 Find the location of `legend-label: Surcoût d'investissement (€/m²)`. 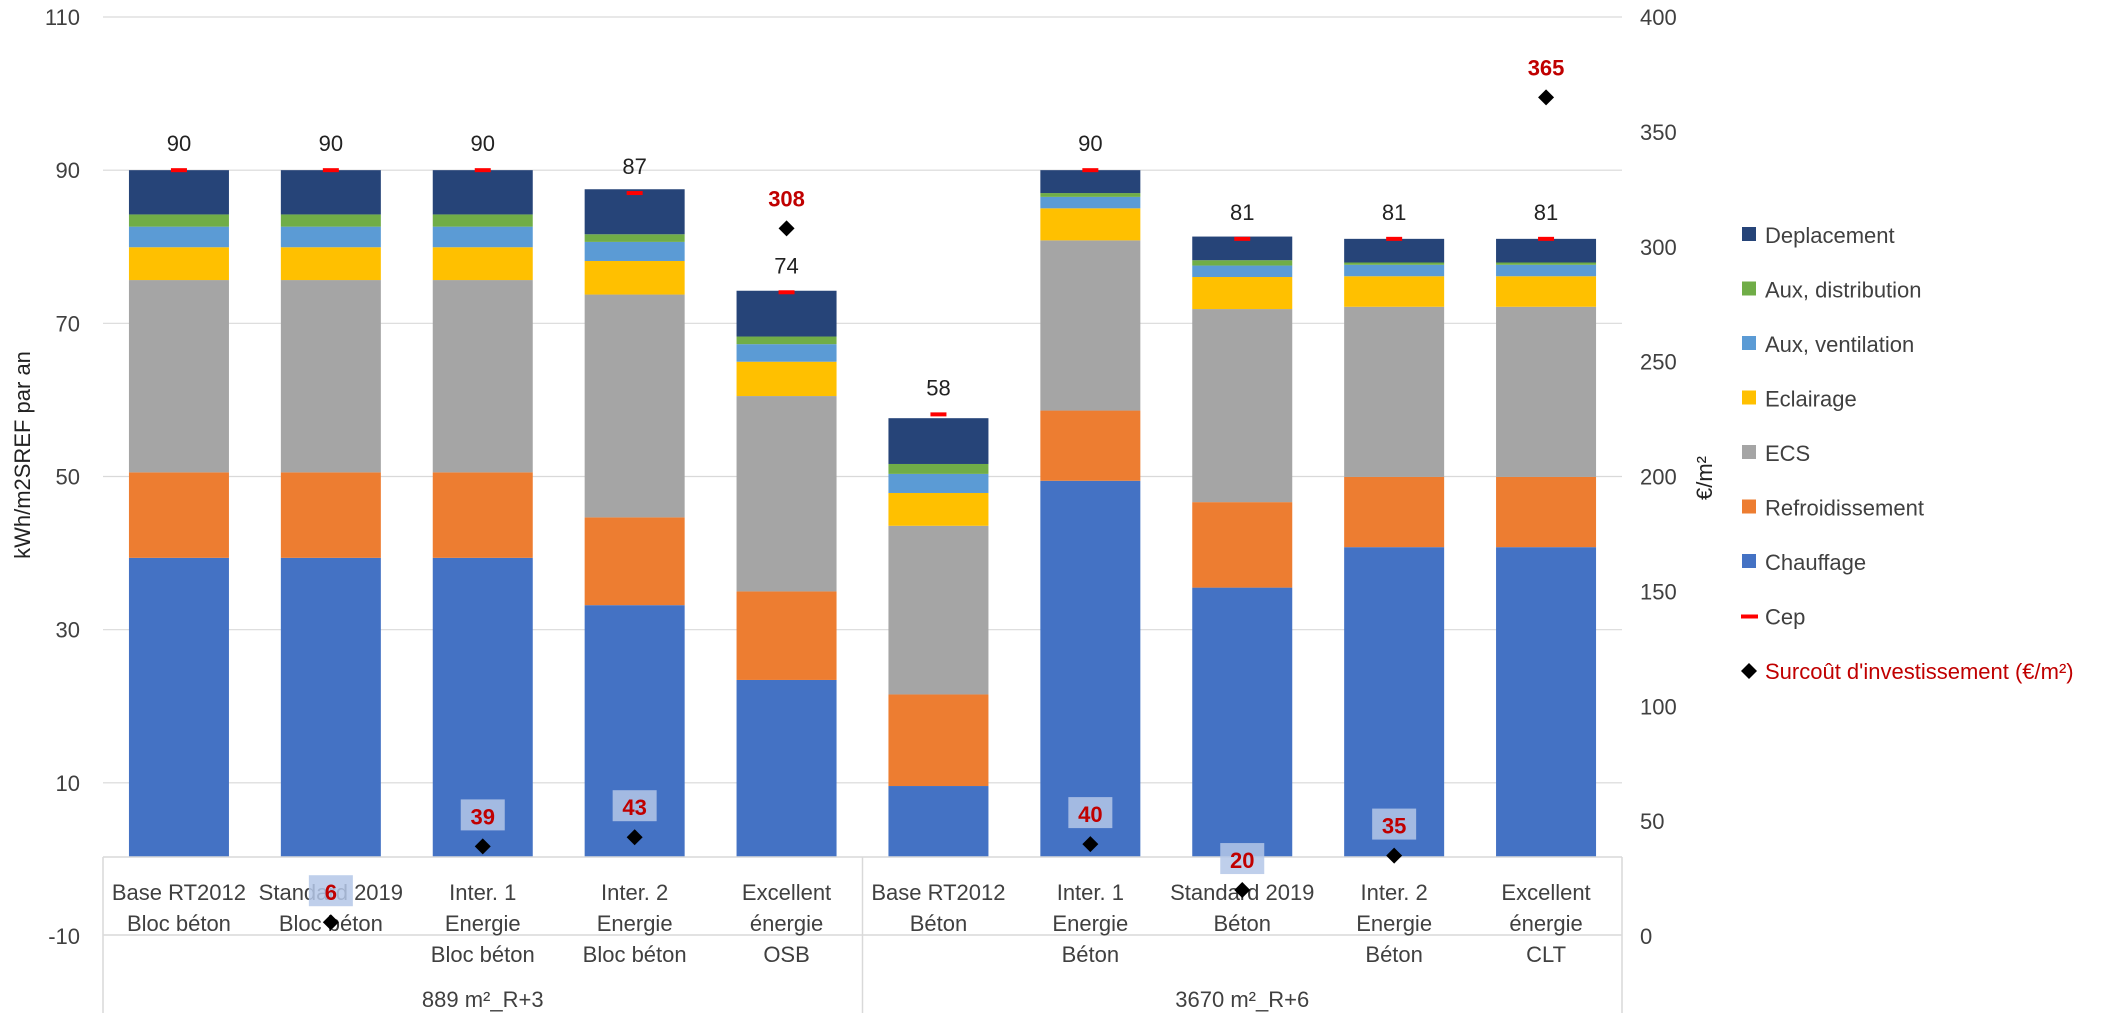

legend-label: Surcoût d'investissement (€/m²) is located at coordinates (1919, 671).